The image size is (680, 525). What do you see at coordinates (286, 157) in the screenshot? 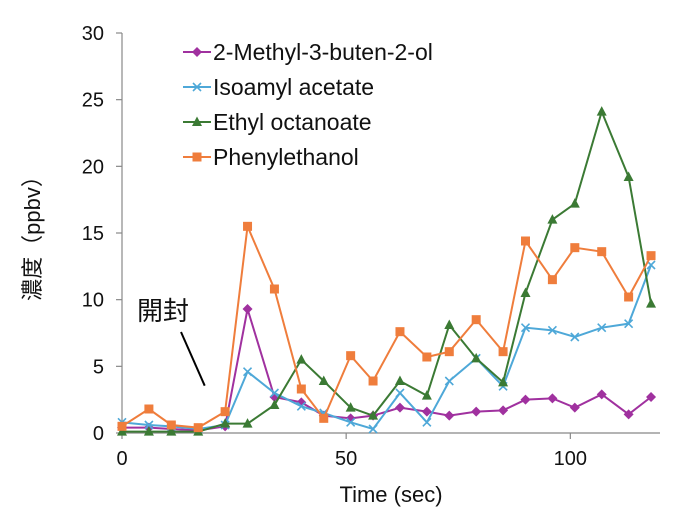
I see `legend-label: Phenylethanol` at bounding box center [286, 157].